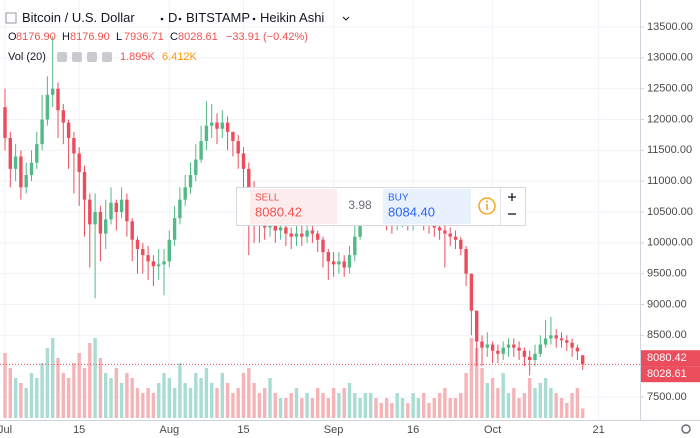 The image size is (700, 438). I want to click on y-tick-label: 13500.00, so click(670, 27).